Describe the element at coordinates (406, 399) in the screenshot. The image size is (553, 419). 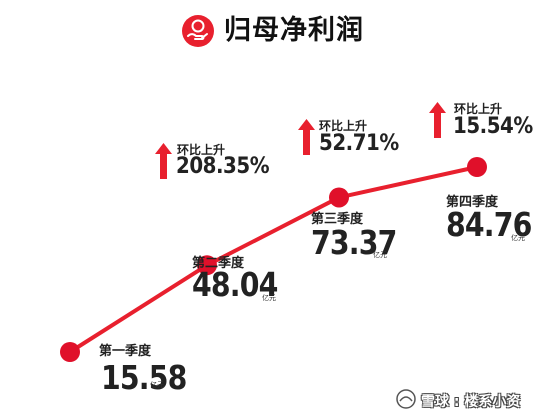
I see `snowball-logo-icon` at that location.